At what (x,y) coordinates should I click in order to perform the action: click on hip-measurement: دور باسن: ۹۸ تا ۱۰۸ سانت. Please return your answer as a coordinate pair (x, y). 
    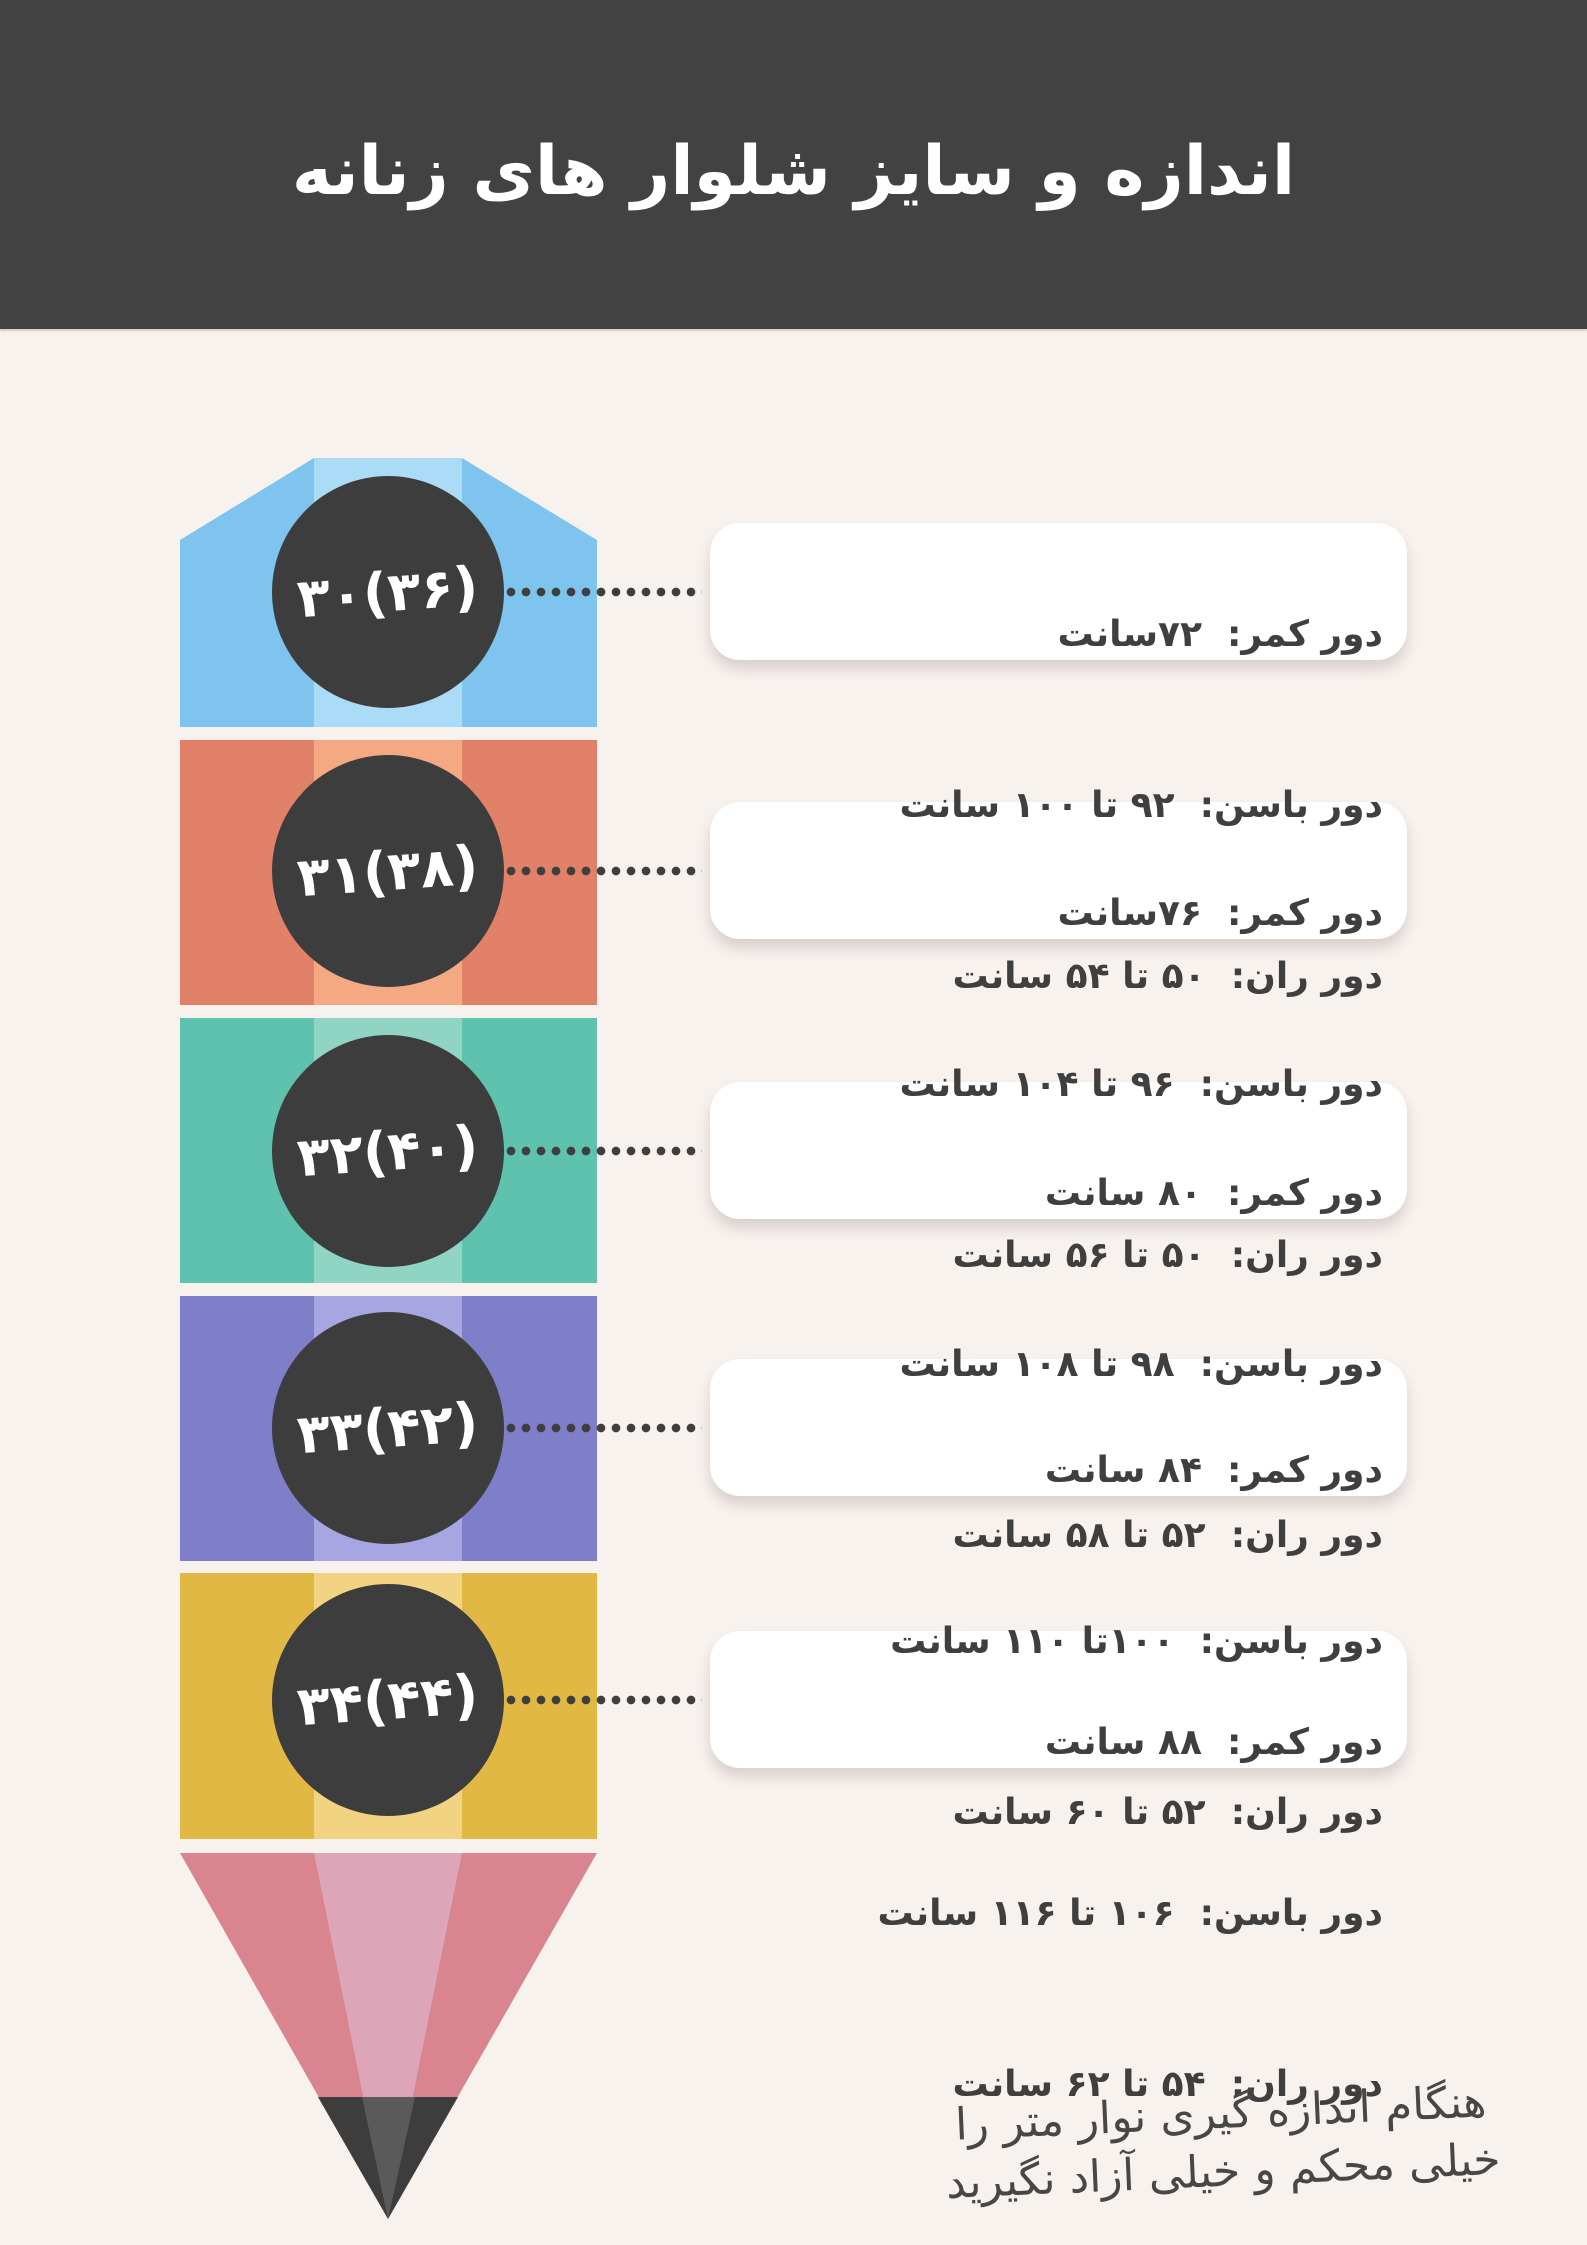
    Looking at the image, I should click on (1141, 1364).